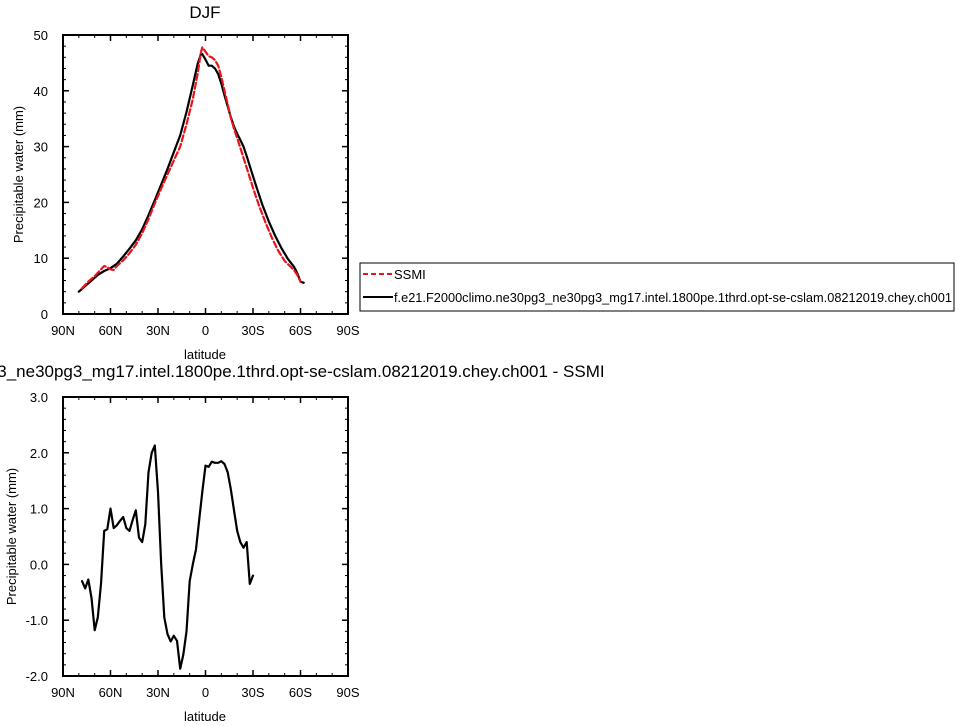 Image resolution: width=960 pixels, height=726 pixels. Describe the element at coordinates (111, 330) in the screenshot. I see `top-panel-x-tick-label: 60N` at that location.